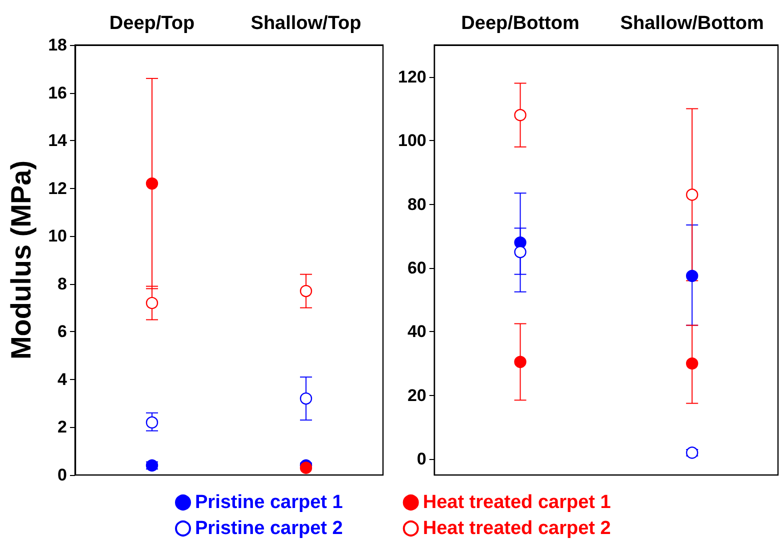 The height and width of the screenshot is (543, 783). What do you see at coordinates (412, 76) in the screenshot?
I see `y-tick-label: 120` at bounding box center [412, 76].